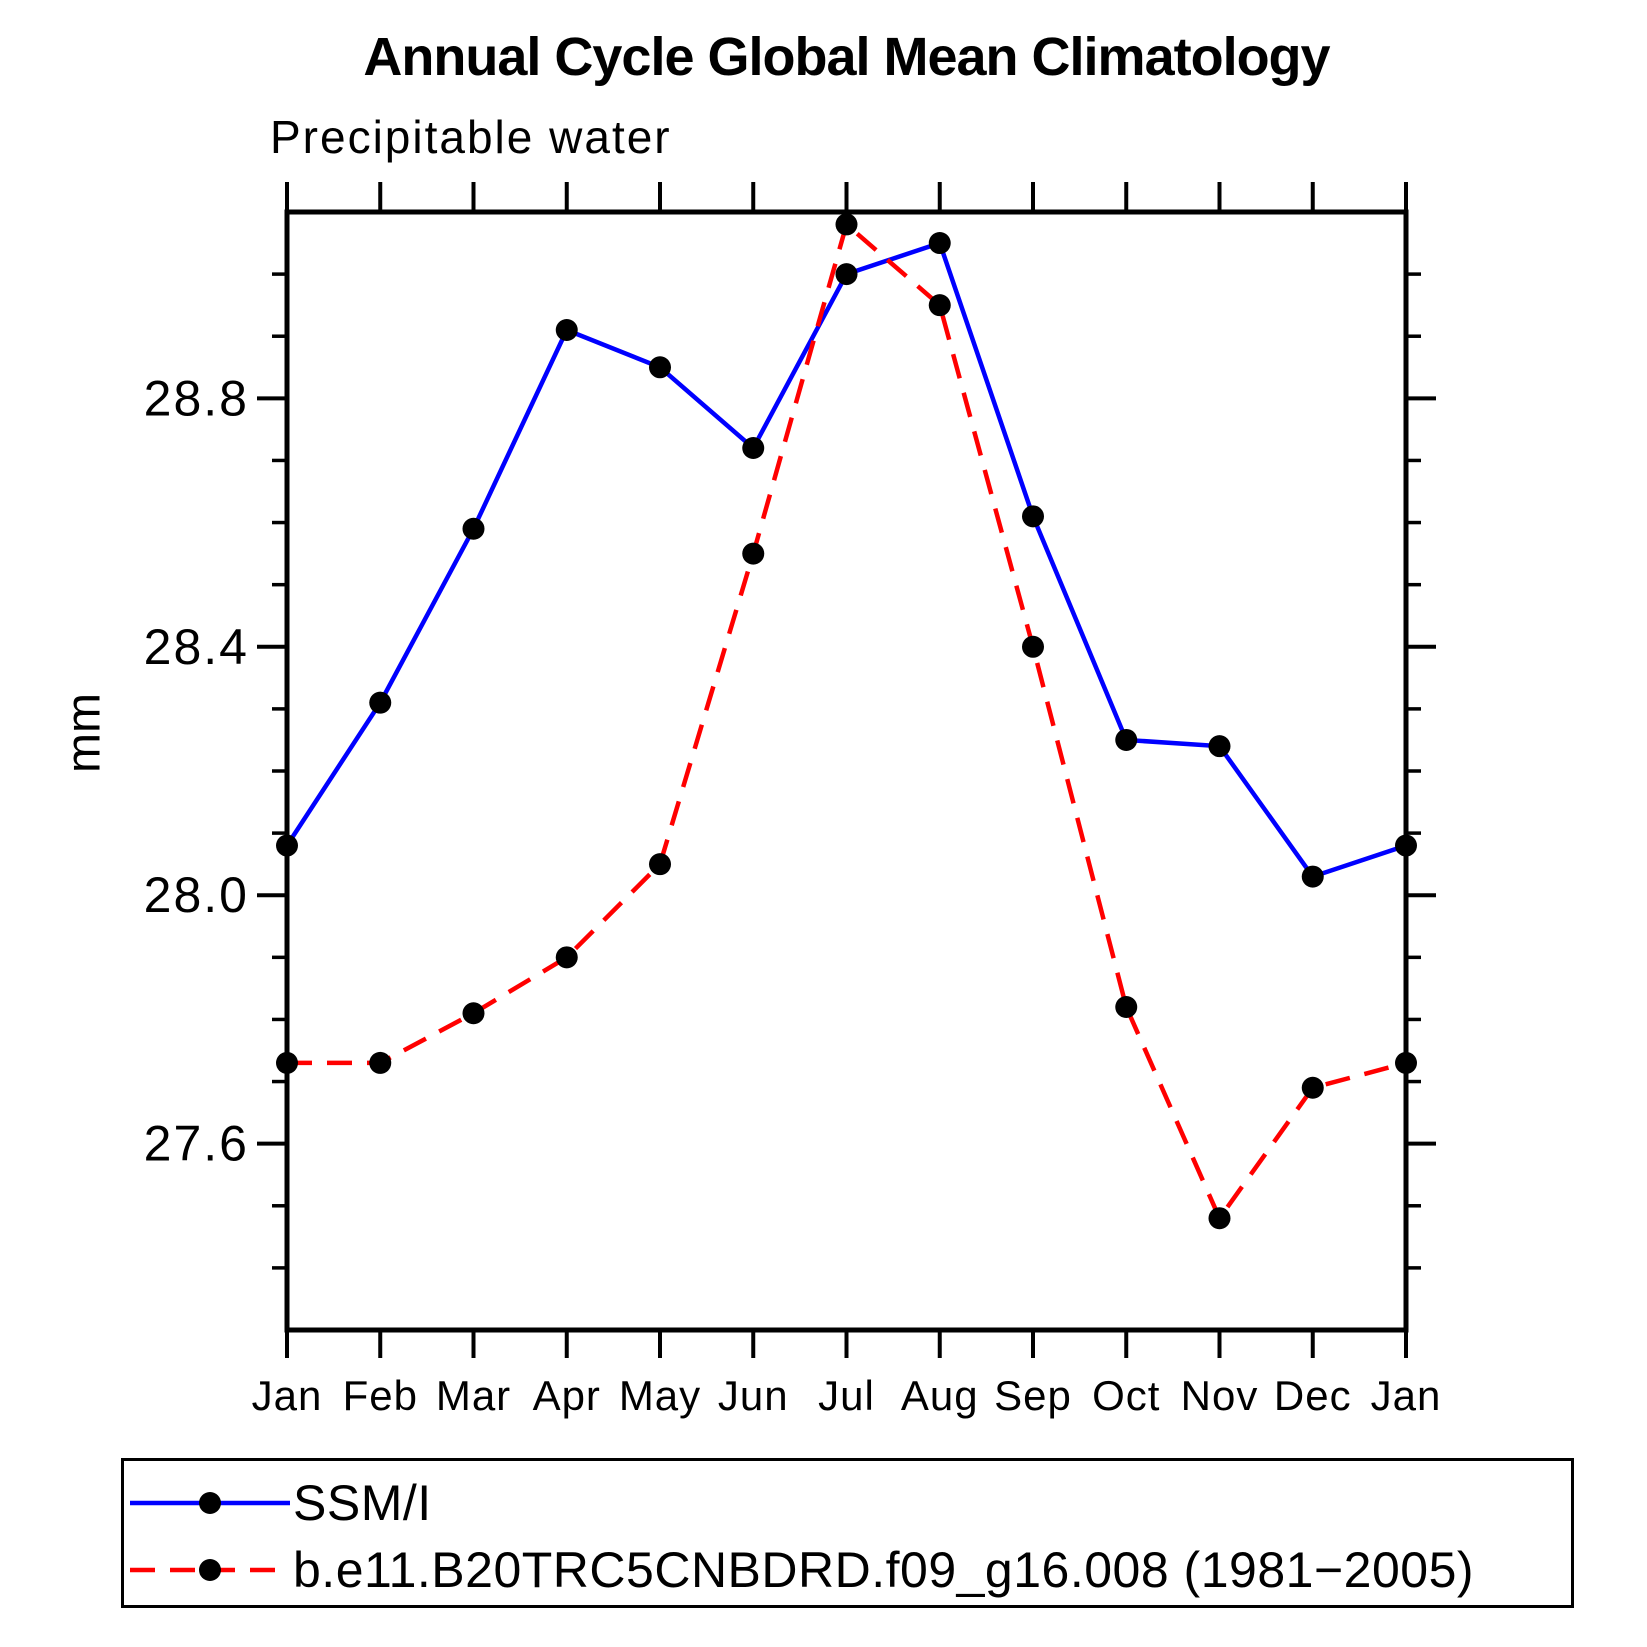 The width and height of the screenshot is (1647, 1647). What do you see at coordinates (196, 895) in the screenshot?
I see `y-tick-label: 28.0` at bounding box center [196, 895].